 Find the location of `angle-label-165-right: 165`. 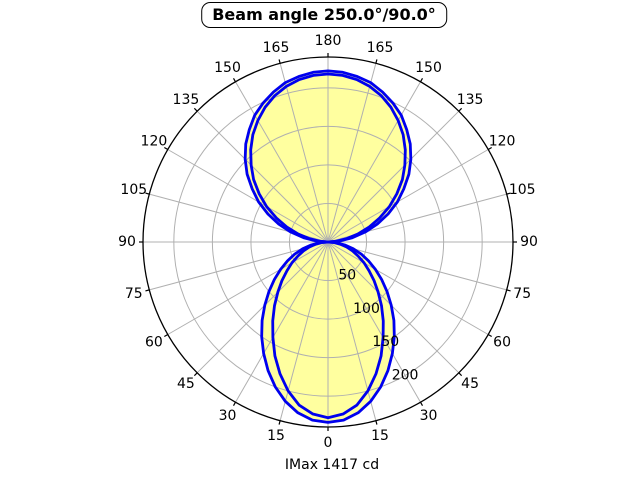

angle-label-165-right: 165 is located at coordinates (380, 48).